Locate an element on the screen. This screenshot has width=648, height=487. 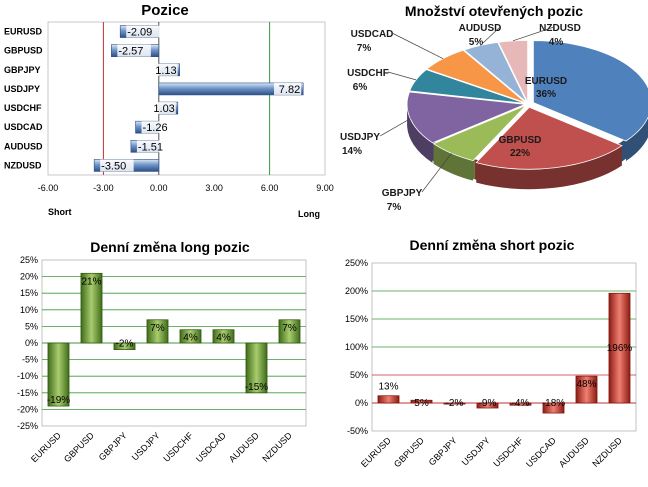
data-label: -3.50 is located at coordinates (113, 166).